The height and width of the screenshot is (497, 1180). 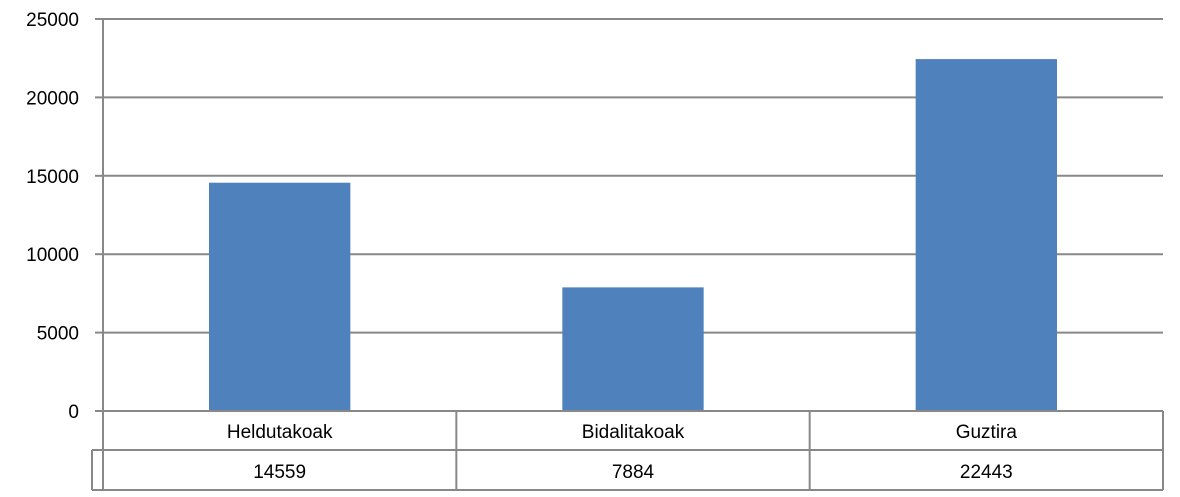 I want to click on bar-heldutakoak, so click(x=280, y=296).